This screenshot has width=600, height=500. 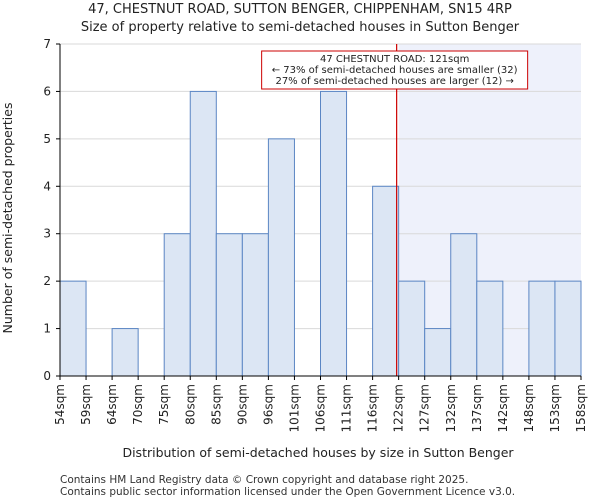 I want to click on bar-75sqm, so click(x=177, y=305).